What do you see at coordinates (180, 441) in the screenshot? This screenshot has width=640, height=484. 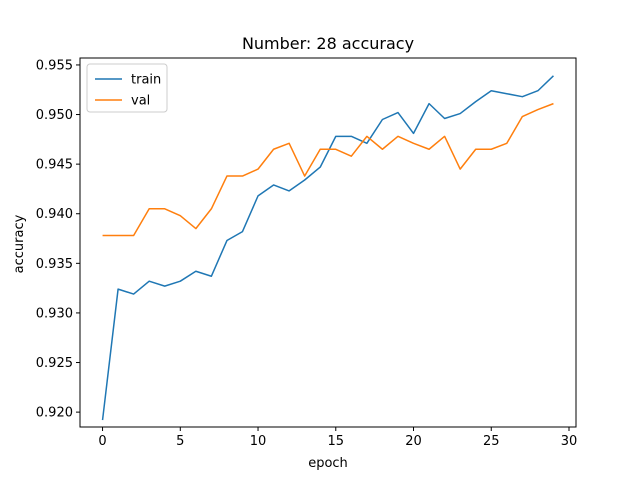 I see `x-tick-label: 5` at bounding box center [180, 441].